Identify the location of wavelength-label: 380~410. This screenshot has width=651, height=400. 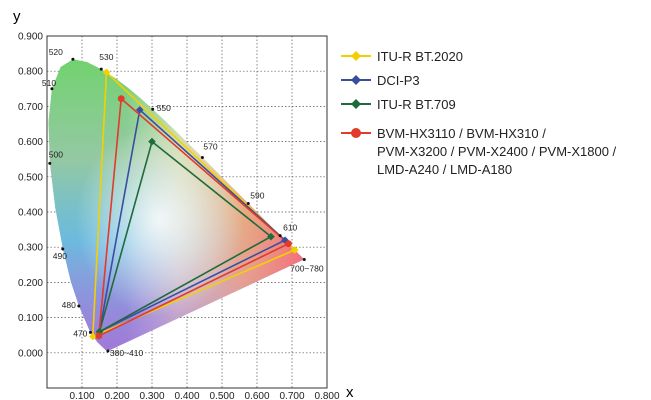
(127, 353).